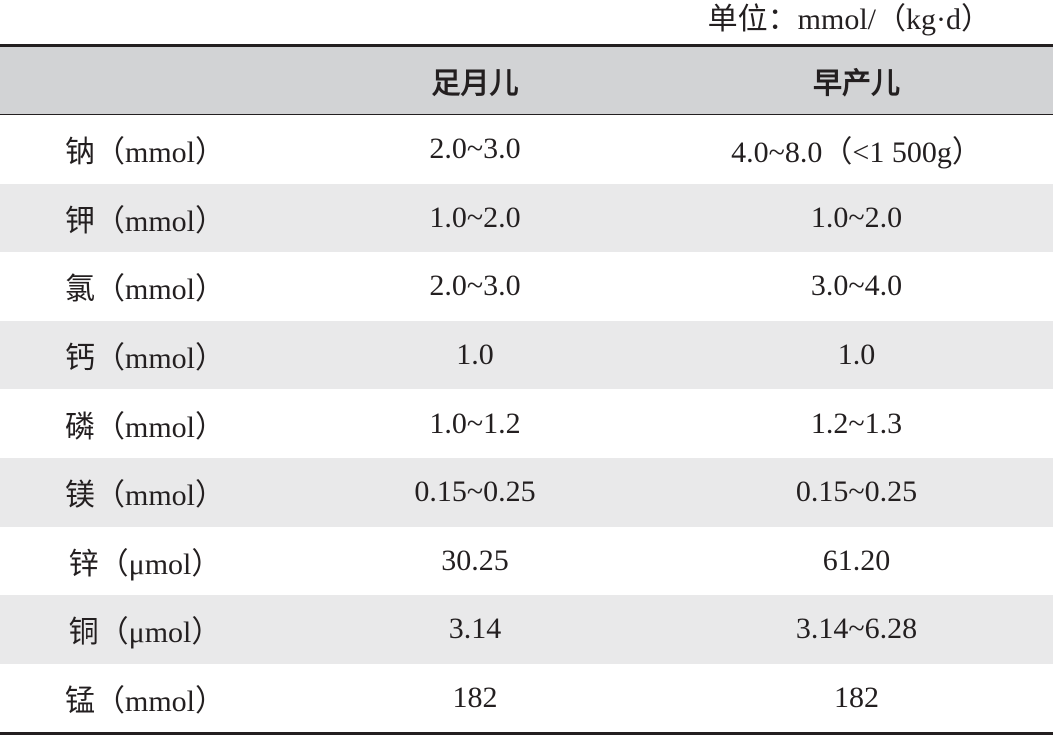 This screenshot has height=737, width=1053. I want to click on table-row: 锌（μmol） 30.25 61.20, so click(526, 561).